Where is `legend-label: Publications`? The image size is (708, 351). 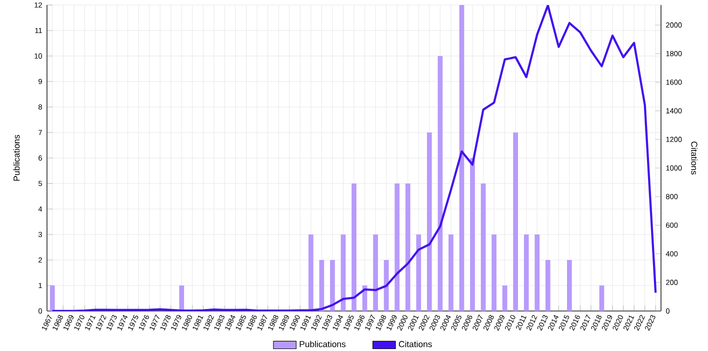 legend-label: Publications is located at coordinates (323, 344).